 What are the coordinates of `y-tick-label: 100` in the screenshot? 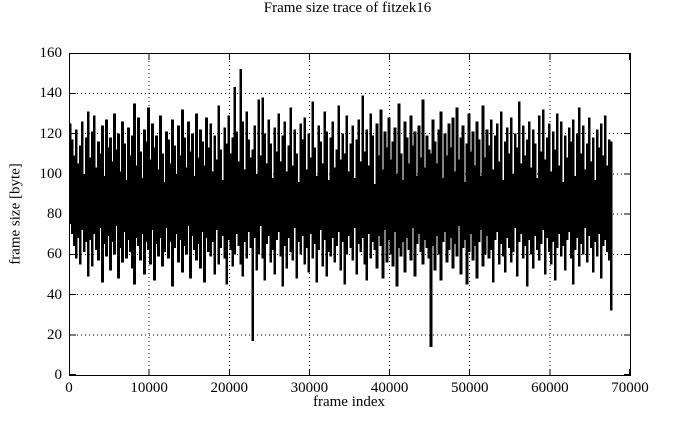 It's located at (51, 173).